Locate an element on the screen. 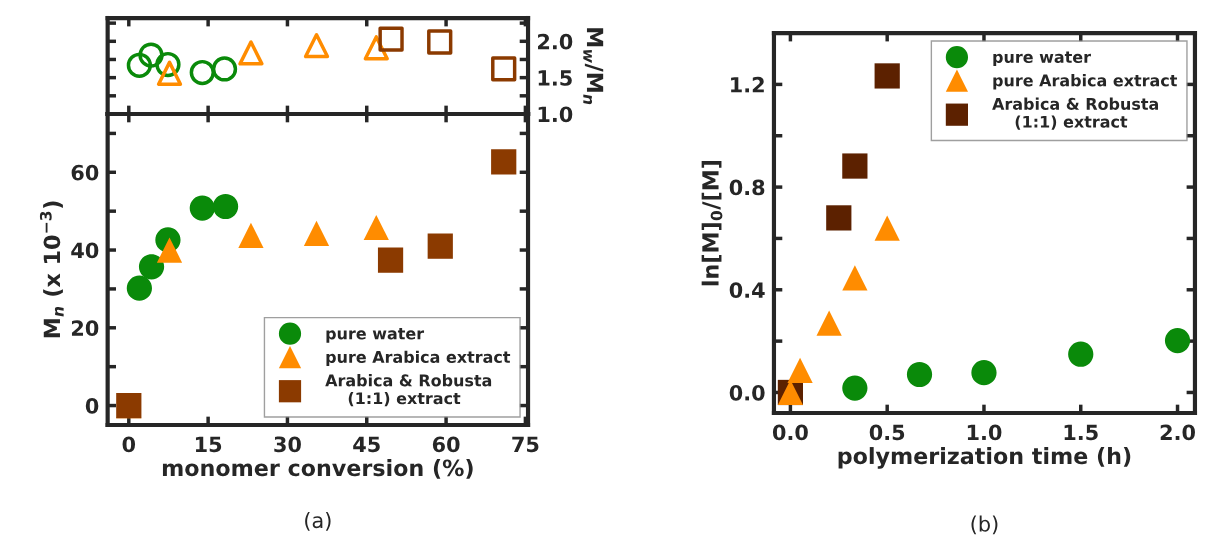  y-tick-label: 0.4 is located at coordinates (747, 290).